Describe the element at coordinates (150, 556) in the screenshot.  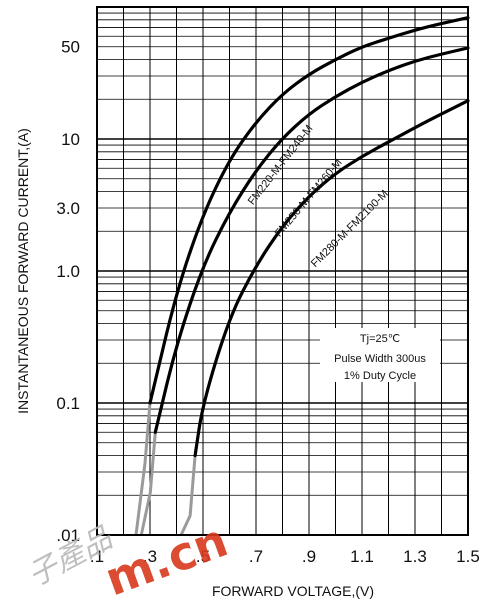
I see `x-tick-label: .3` at that location.